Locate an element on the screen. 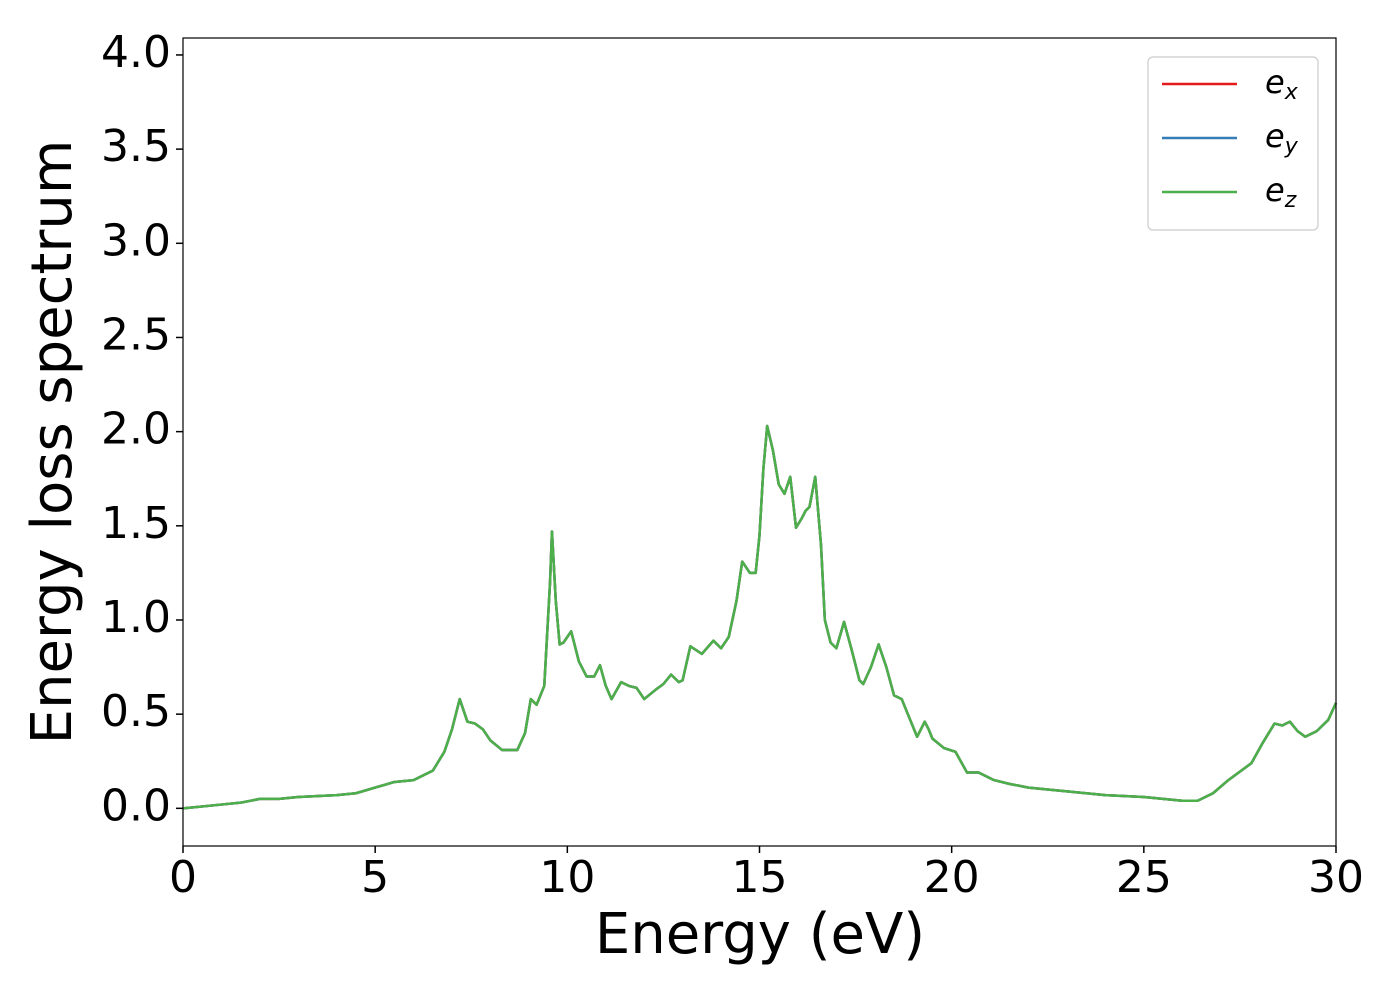 The image size is (1400, 1000). y-tick-label: 1.5 is located at coordinates (136, 523).